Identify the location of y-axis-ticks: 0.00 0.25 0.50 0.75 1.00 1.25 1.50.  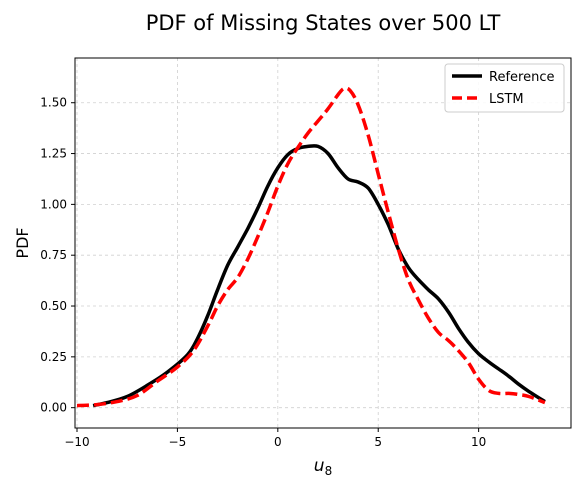
(57, 255).